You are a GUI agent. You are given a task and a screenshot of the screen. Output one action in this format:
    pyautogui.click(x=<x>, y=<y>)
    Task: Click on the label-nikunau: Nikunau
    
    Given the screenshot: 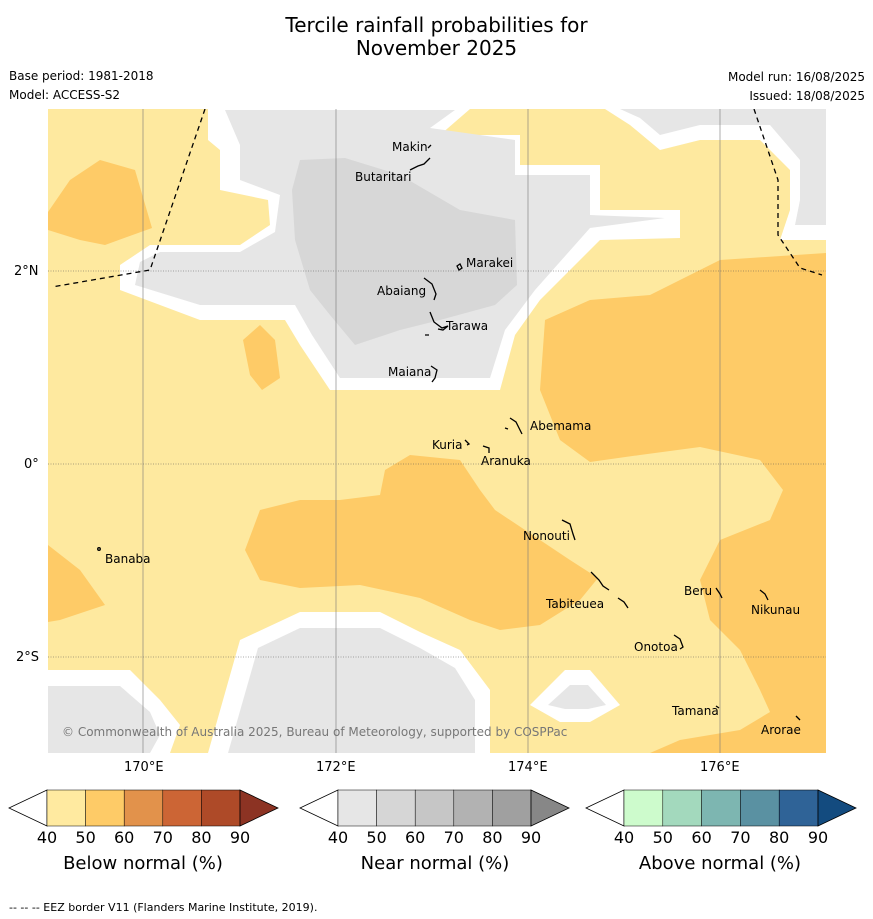 What is the action you would take?
    pyautogui.click(x=775, y=610)
    